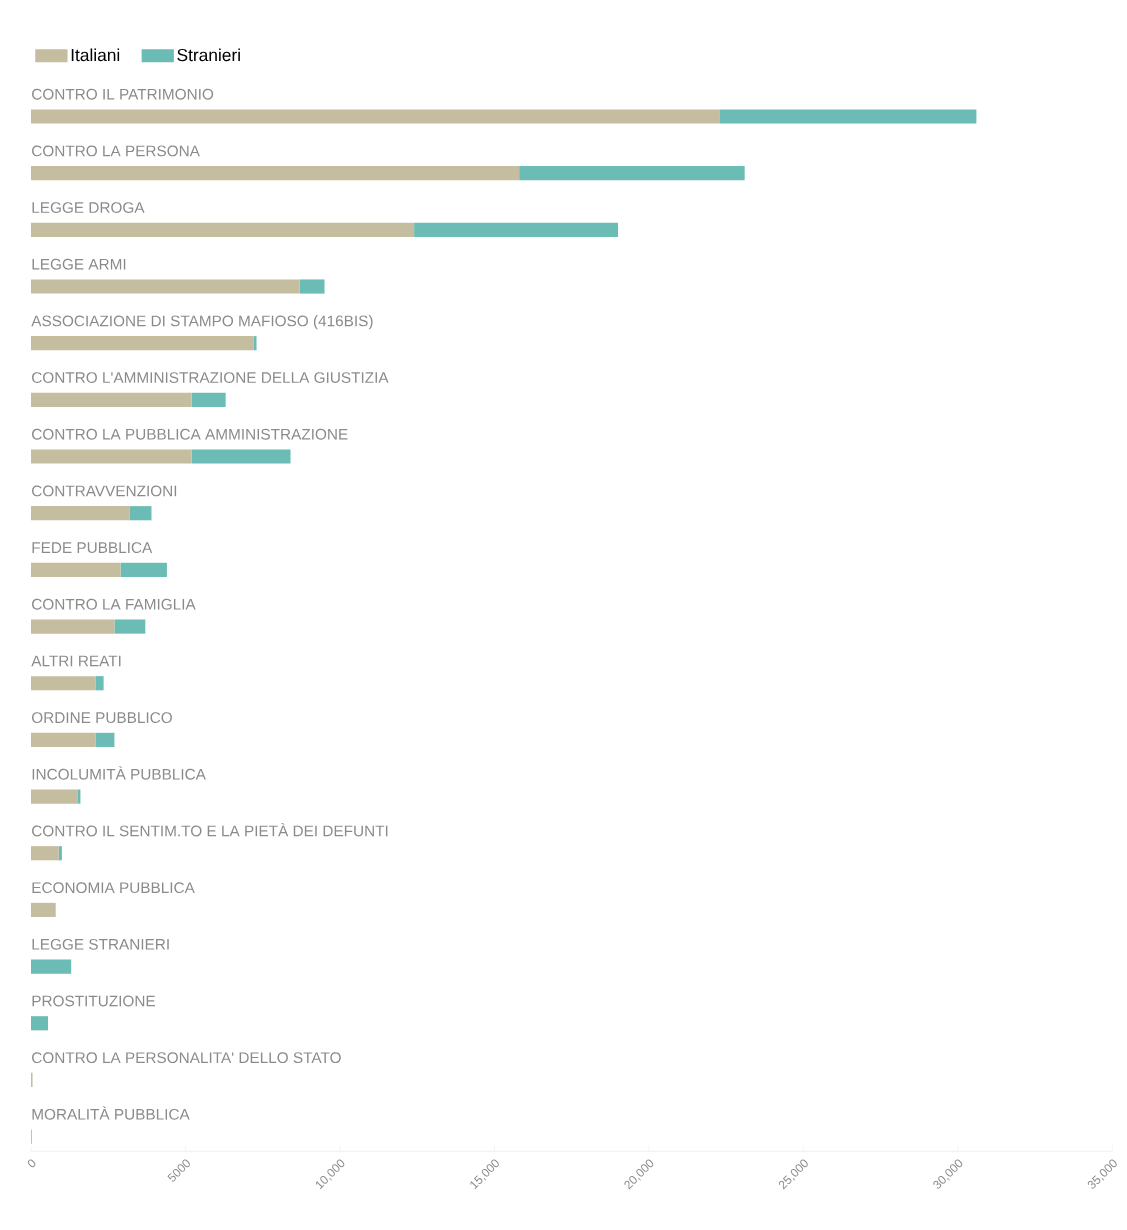  What do you see at coordinates (119, 773) in the screenshot?
I see `y-tick-label: INCOLUMITÀ PUBBLICA` at bounding box center [119, 773].